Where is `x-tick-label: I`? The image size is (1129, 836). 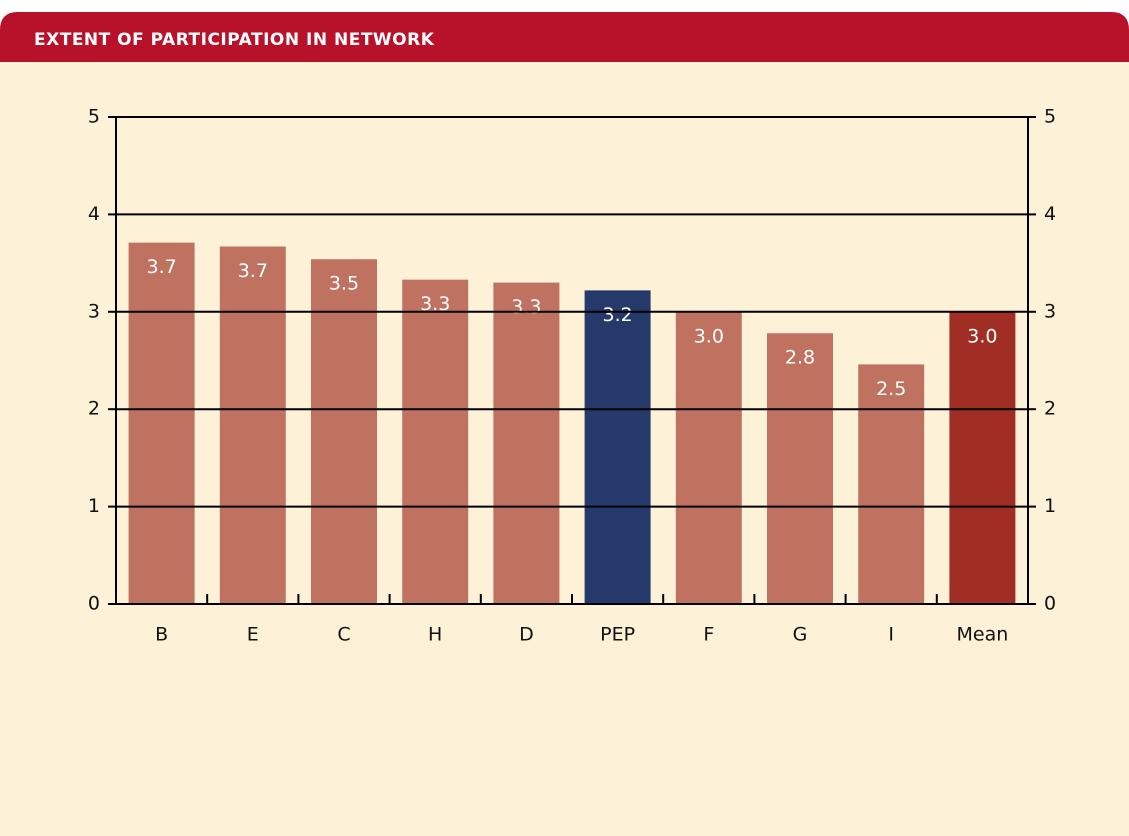
x-tick-label: I is located at coordinates (891, 635).